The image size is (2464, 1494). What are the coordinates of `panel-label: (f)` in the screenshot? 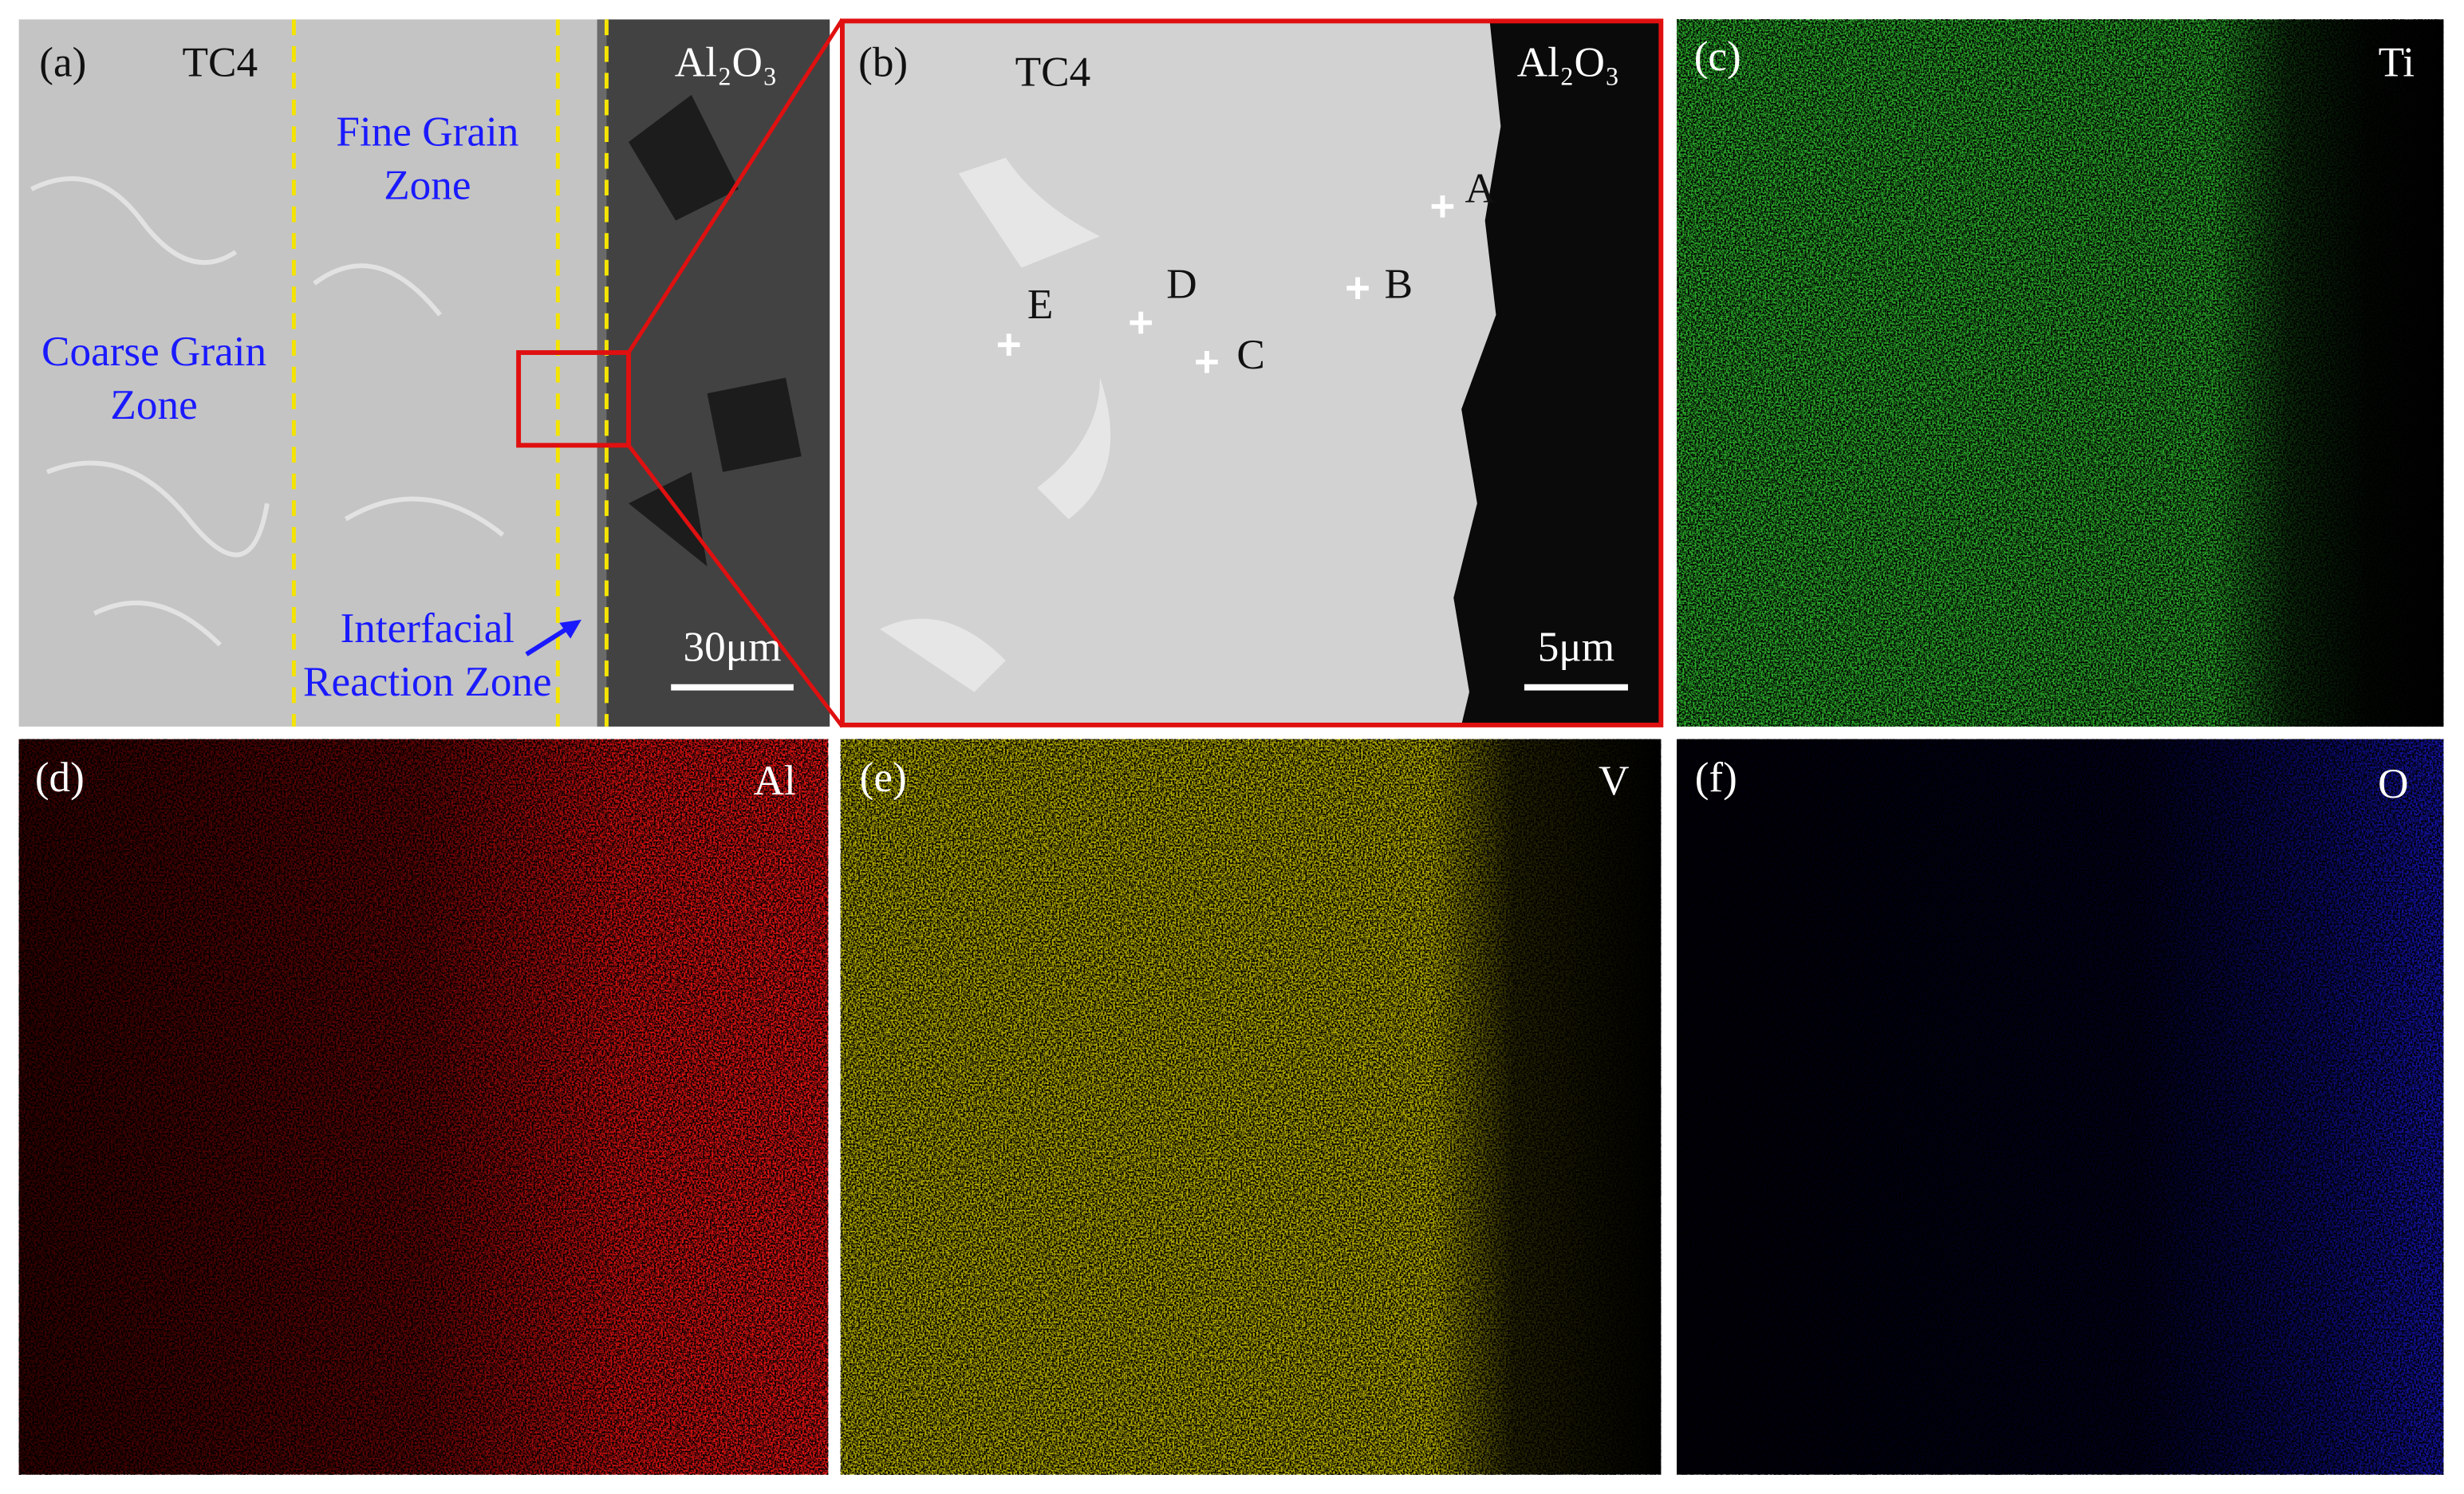 It's located at (1716, 777).